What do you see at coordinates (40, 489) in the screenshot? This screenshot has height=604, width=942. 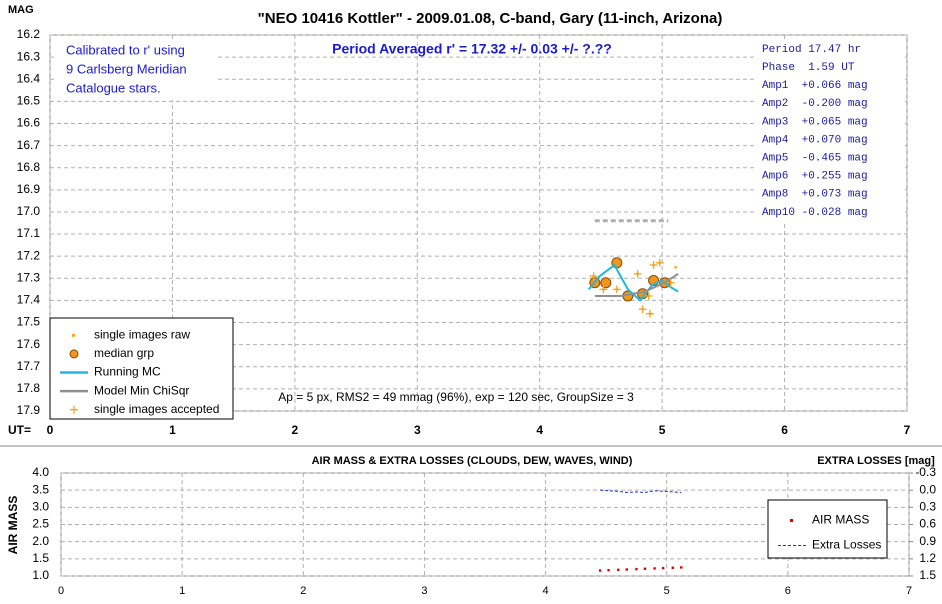 I see `y-tick-label: 3.5` at bounding box center [40, 489].